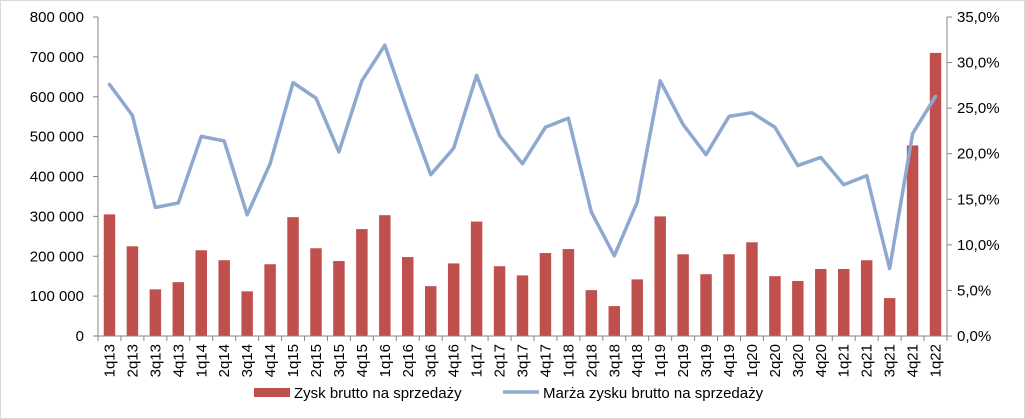 This screenshot has width=1025, height=419. Describe the element at coordinates (798, 360) in the screenshot. I see `x-tick-label: 3q20` at that location.